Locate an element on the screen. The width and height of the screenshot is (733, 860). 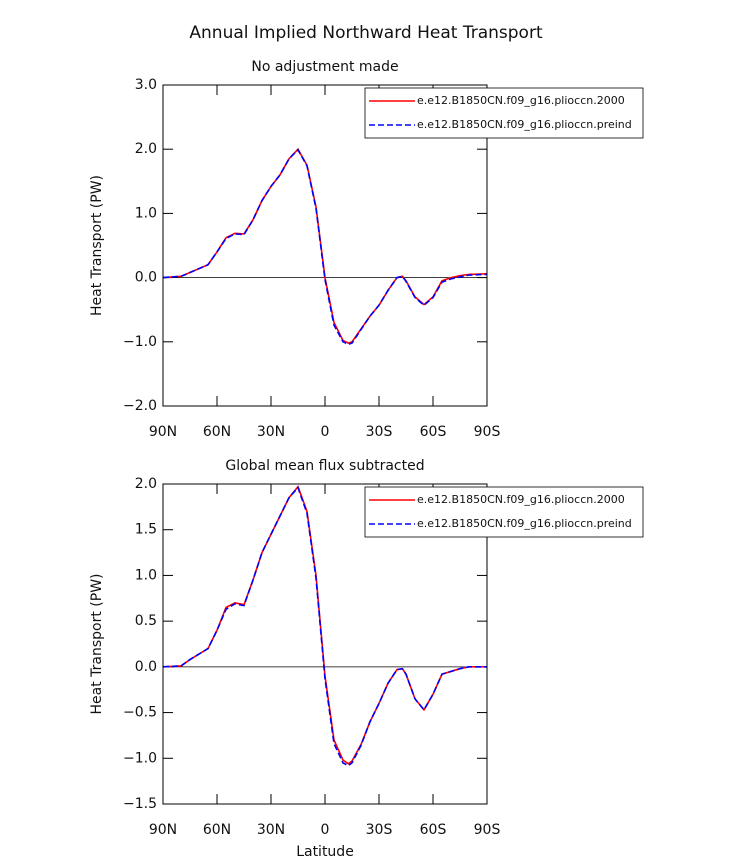
y-tick-label: −1.5 is located at coordinates (140, 804).